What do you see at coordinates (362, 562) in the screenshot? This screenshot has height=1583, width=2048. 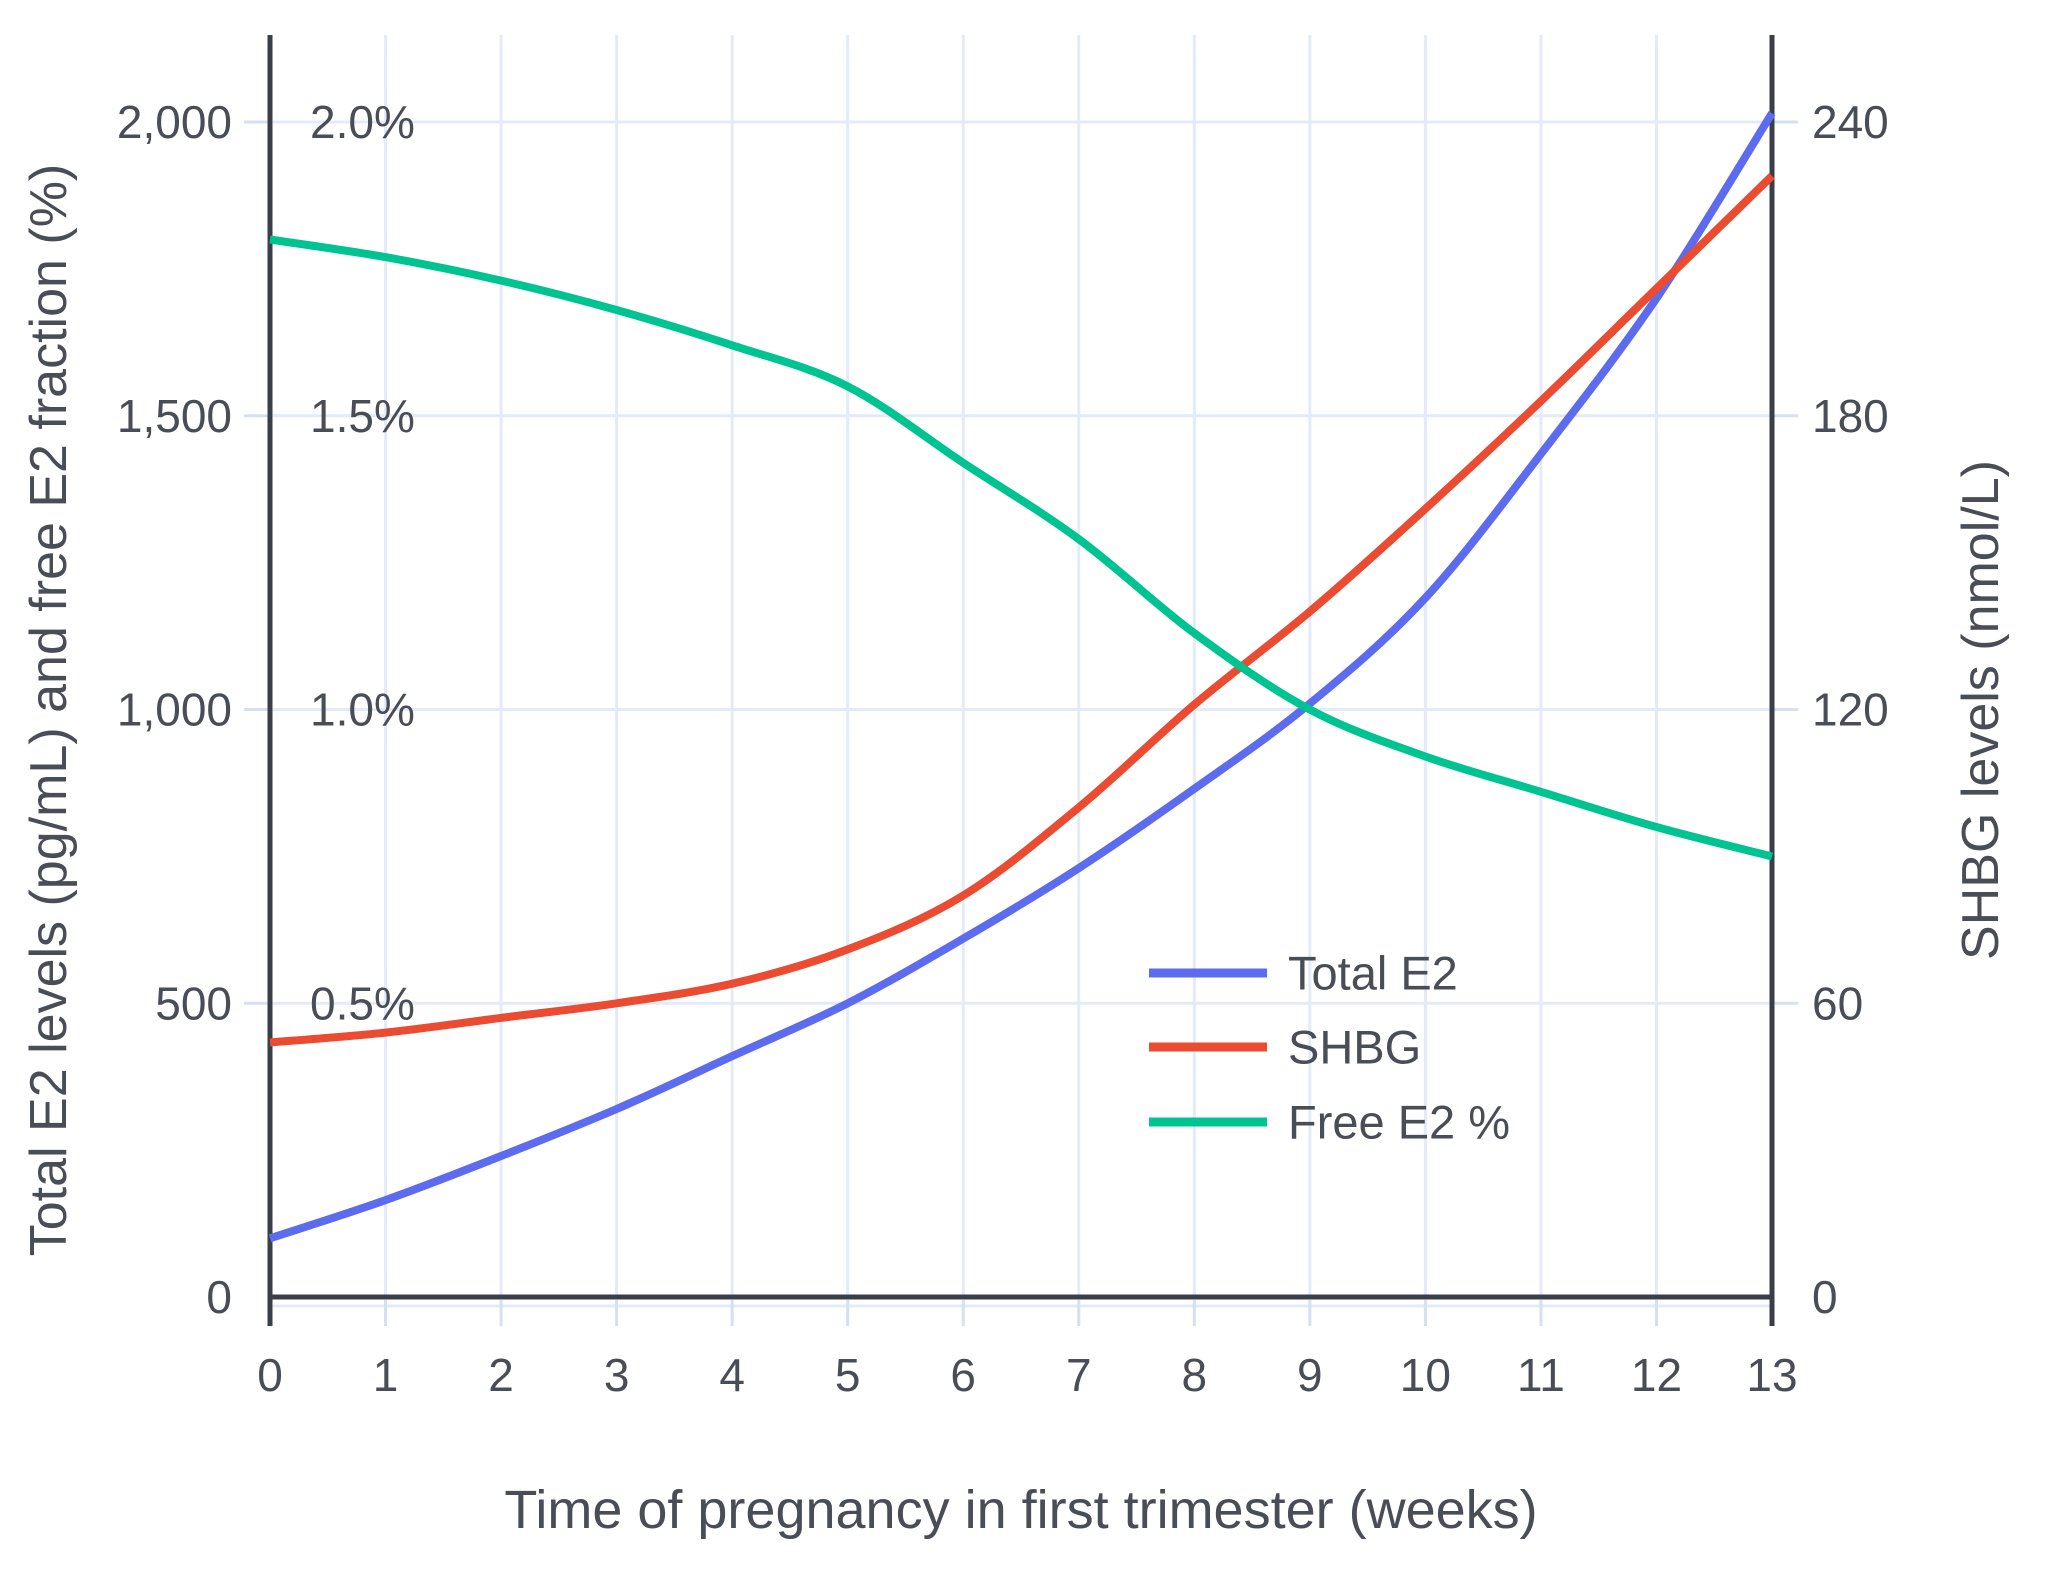 I see `percent-labels-layer: 0.5% 1.0% 1.5% 2.0%` at bounding box center [362, 562].